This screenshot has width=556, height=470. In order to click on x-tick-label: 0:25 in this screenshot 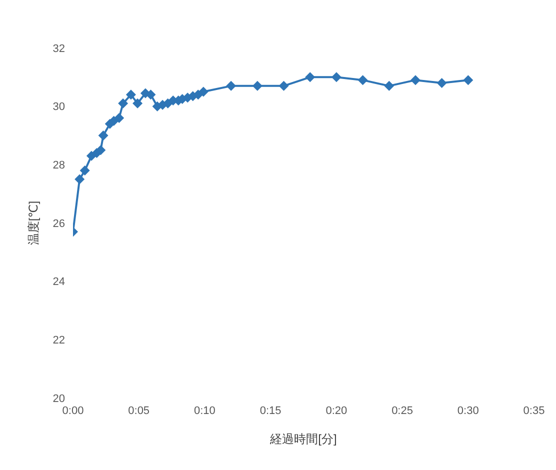, I will do `click(402, 410)`.